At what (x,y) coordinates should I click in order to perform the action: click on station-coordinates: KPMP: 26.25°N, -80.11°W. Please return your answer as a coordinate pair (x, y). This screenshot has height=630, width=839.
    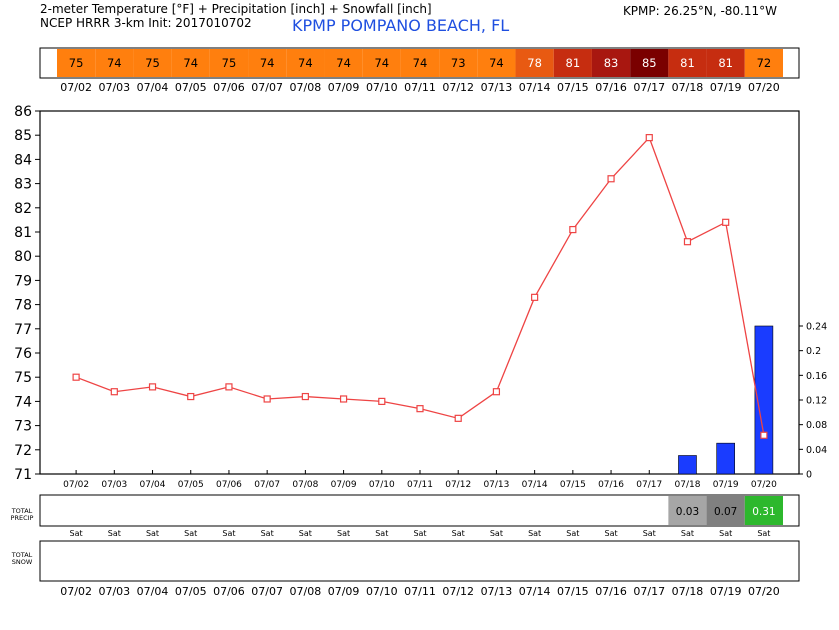
    Looking at the image, I should click on (699, 11).